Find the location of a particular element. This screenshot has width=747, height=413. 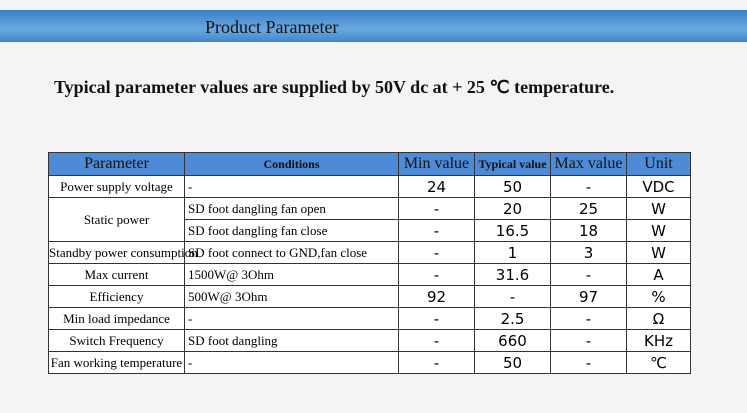

column-header: Conditions is located at coordinates (291, 164).